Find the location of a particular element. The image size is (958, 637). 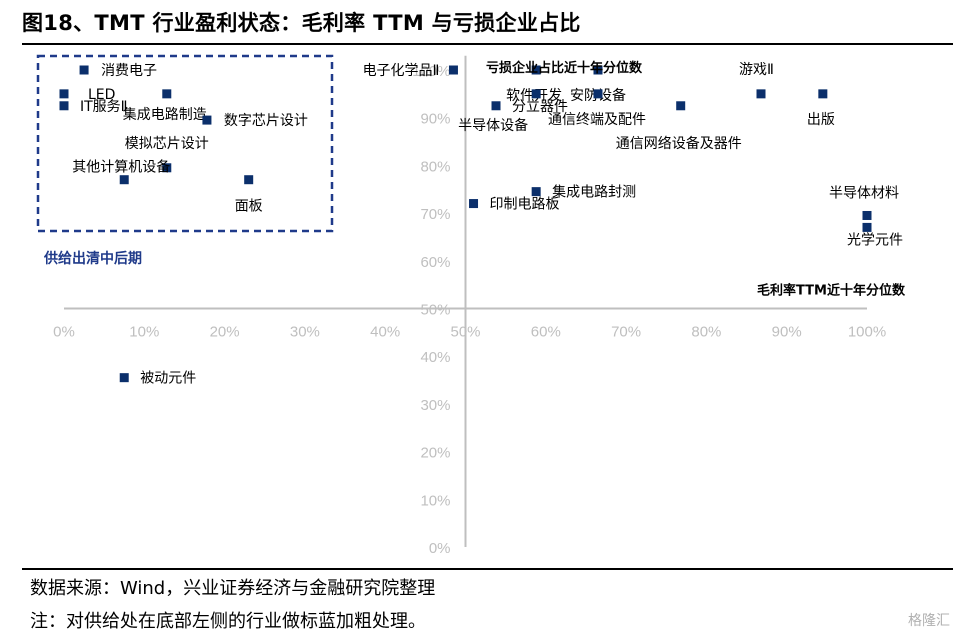

x-tick-label: 30% is located at coordinates (305, 332).